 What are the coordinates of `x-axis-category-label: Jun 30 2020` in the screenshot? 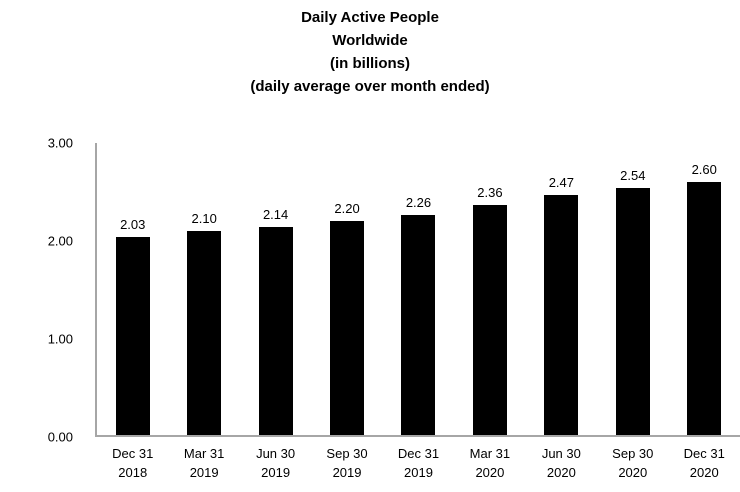 It's located at (561, 463).